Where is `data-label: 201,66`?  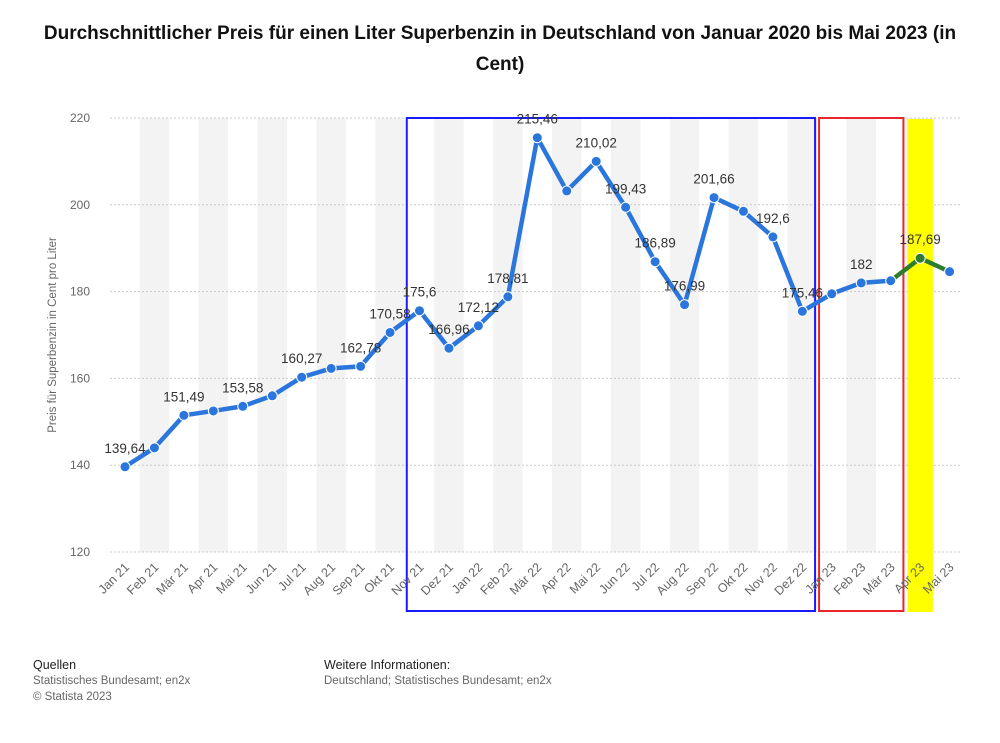
data-label: 201,66 is located at coordinates (713, 179).